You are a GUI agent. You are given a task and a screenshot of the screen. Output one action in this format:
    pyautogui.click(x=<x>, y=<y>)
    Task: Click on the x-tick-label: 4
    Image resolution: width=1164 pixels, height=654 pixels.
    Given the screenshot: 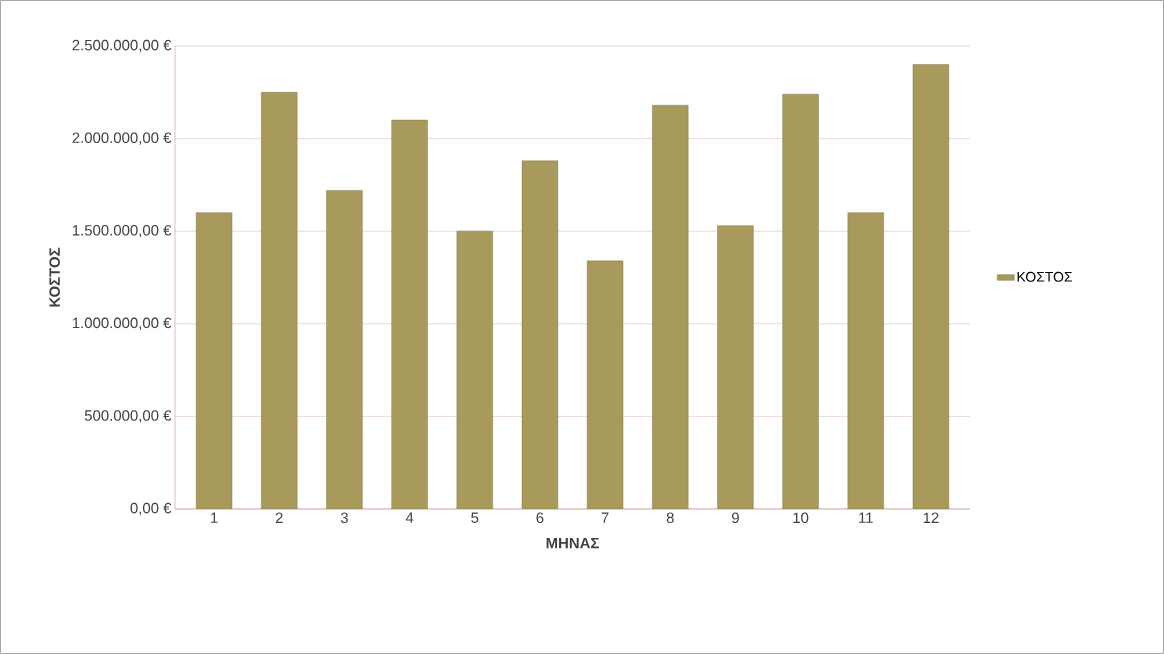 What is the action you would take?
    pyautogui.click(x=409, y=517)
    